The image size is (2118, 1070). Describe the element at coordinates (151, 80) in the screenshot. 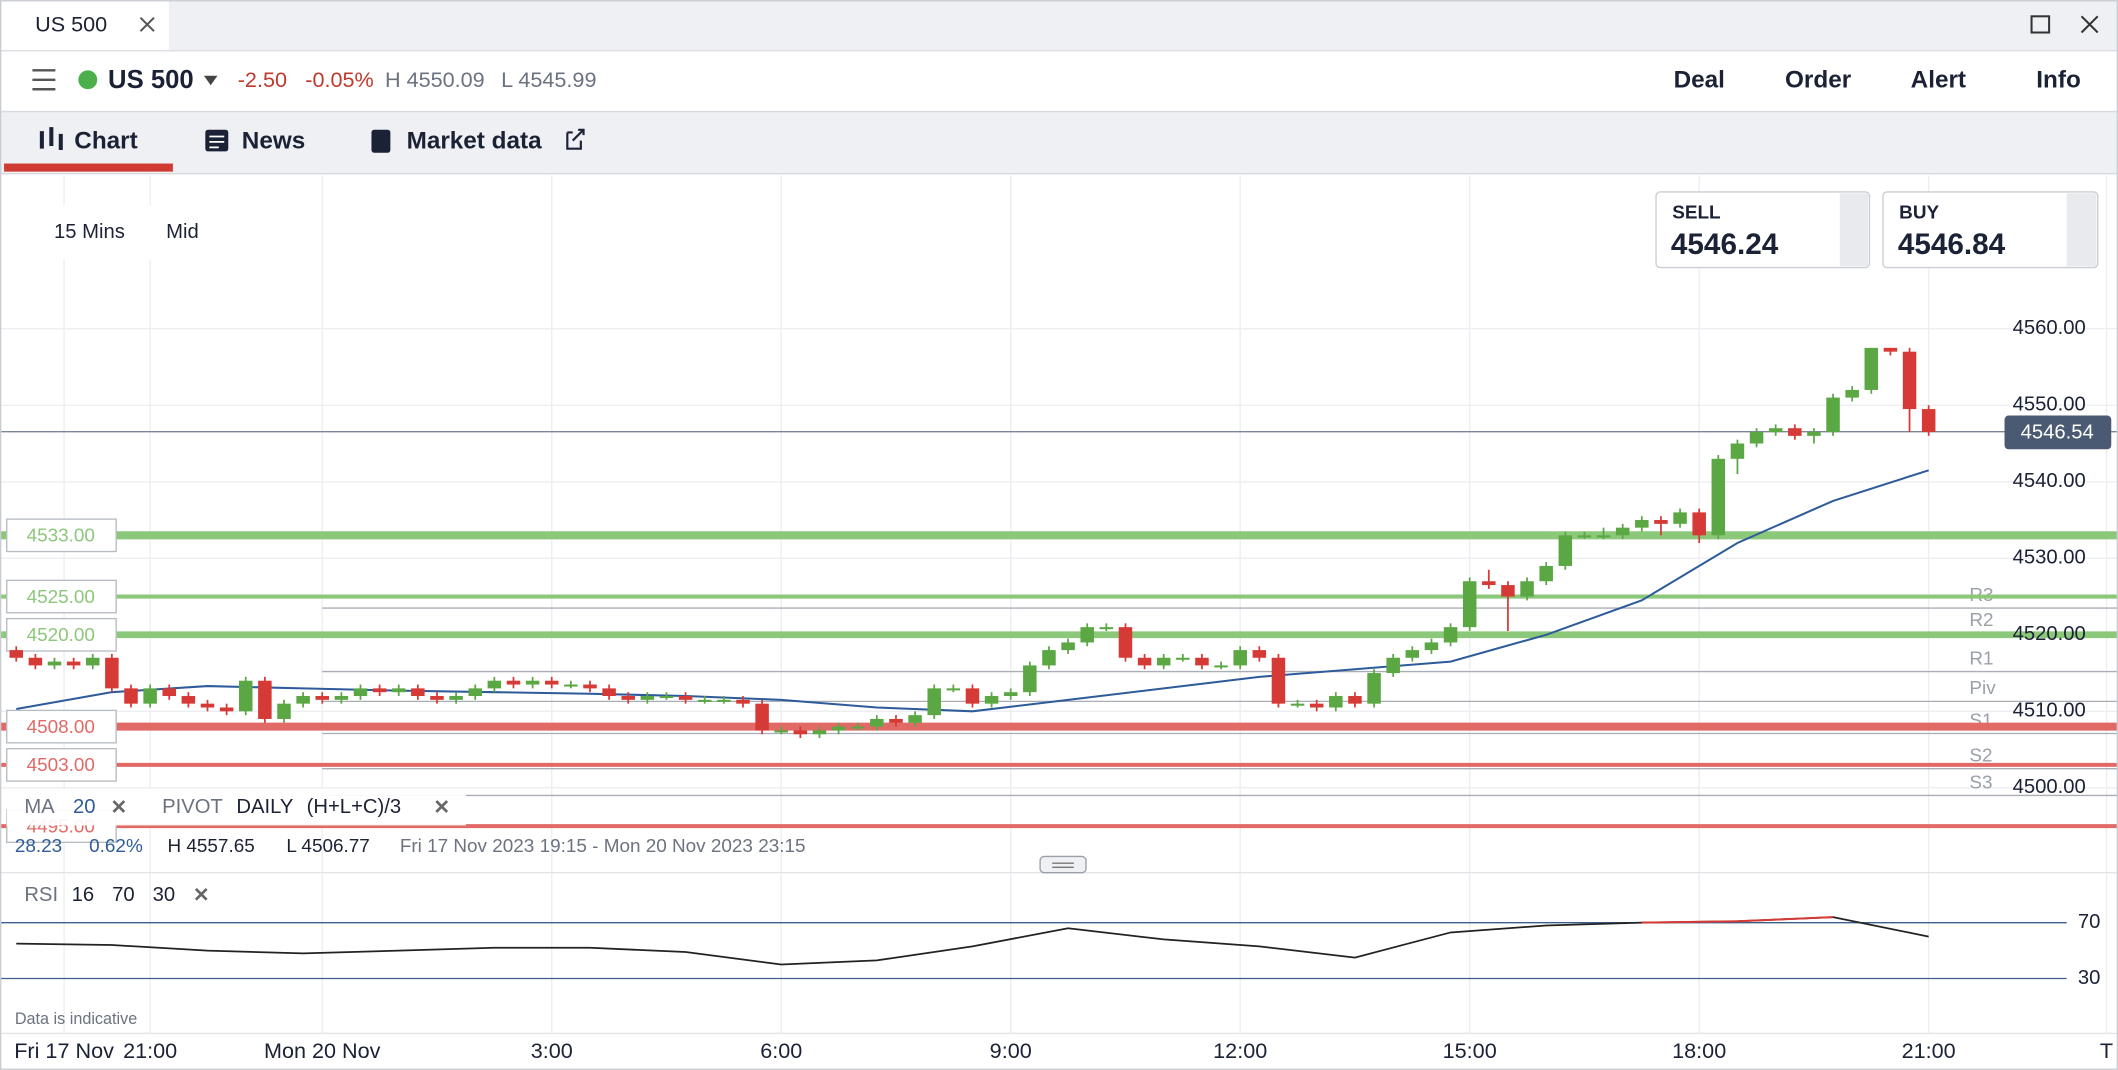

I see `market-name: US 500` at that location.